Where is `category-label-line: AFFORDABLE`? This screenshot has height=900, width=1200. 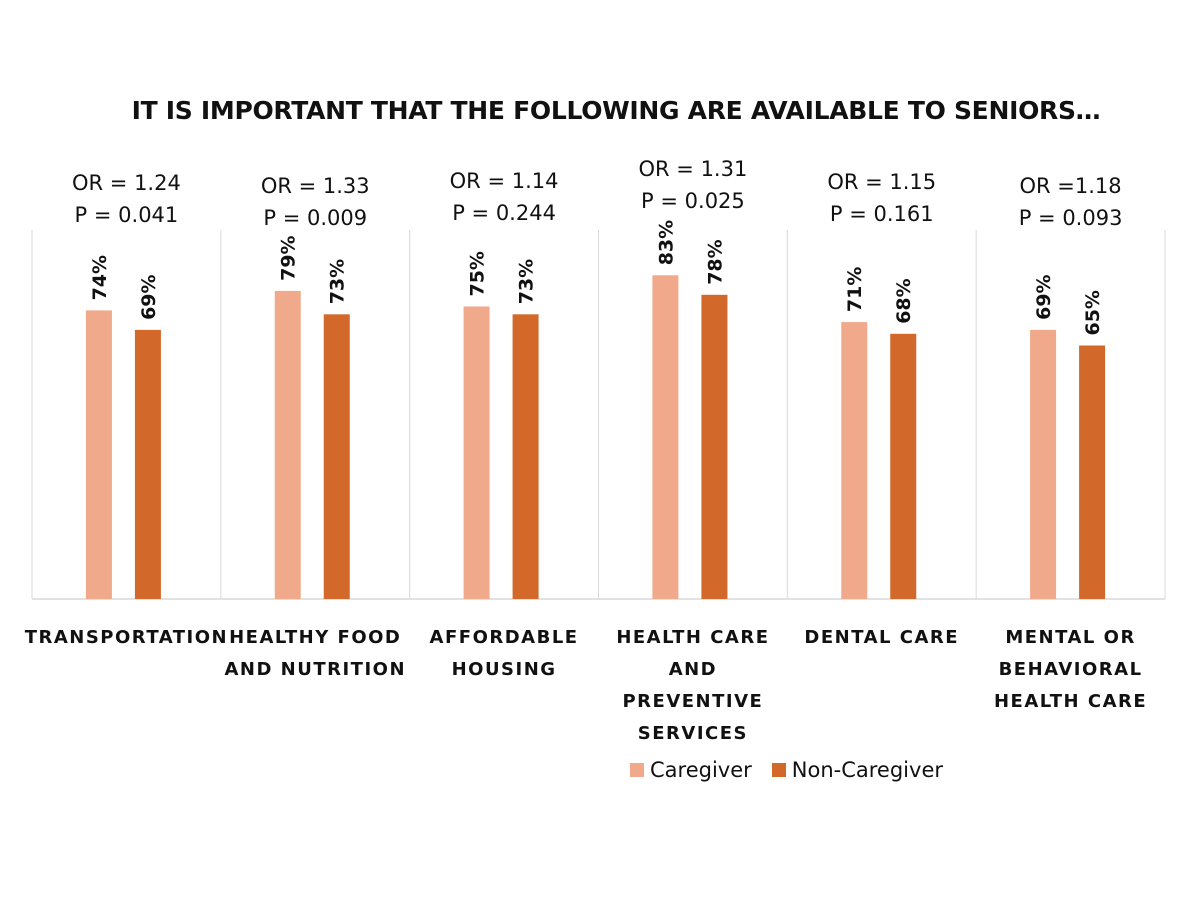
category-label-line: AFFORDABLE is located at coordinates (504, 637).